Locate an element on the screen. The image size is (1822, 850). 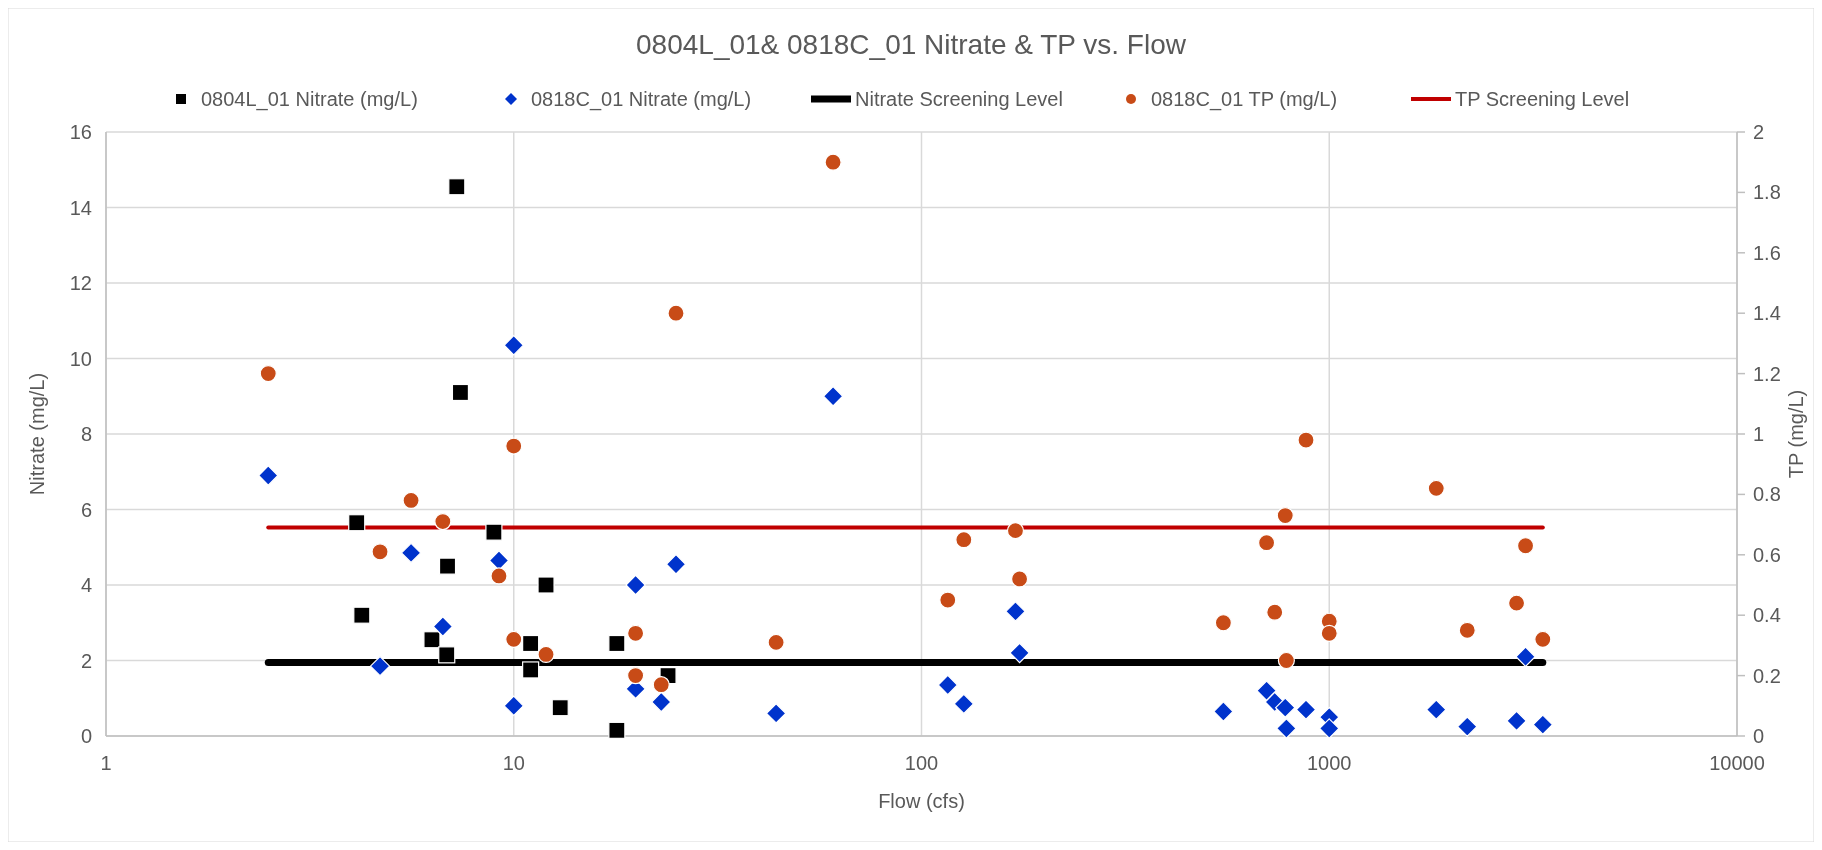
legend-label: 0818C_01 Nitrate (mg/L) is located at coordinates (641, 99).